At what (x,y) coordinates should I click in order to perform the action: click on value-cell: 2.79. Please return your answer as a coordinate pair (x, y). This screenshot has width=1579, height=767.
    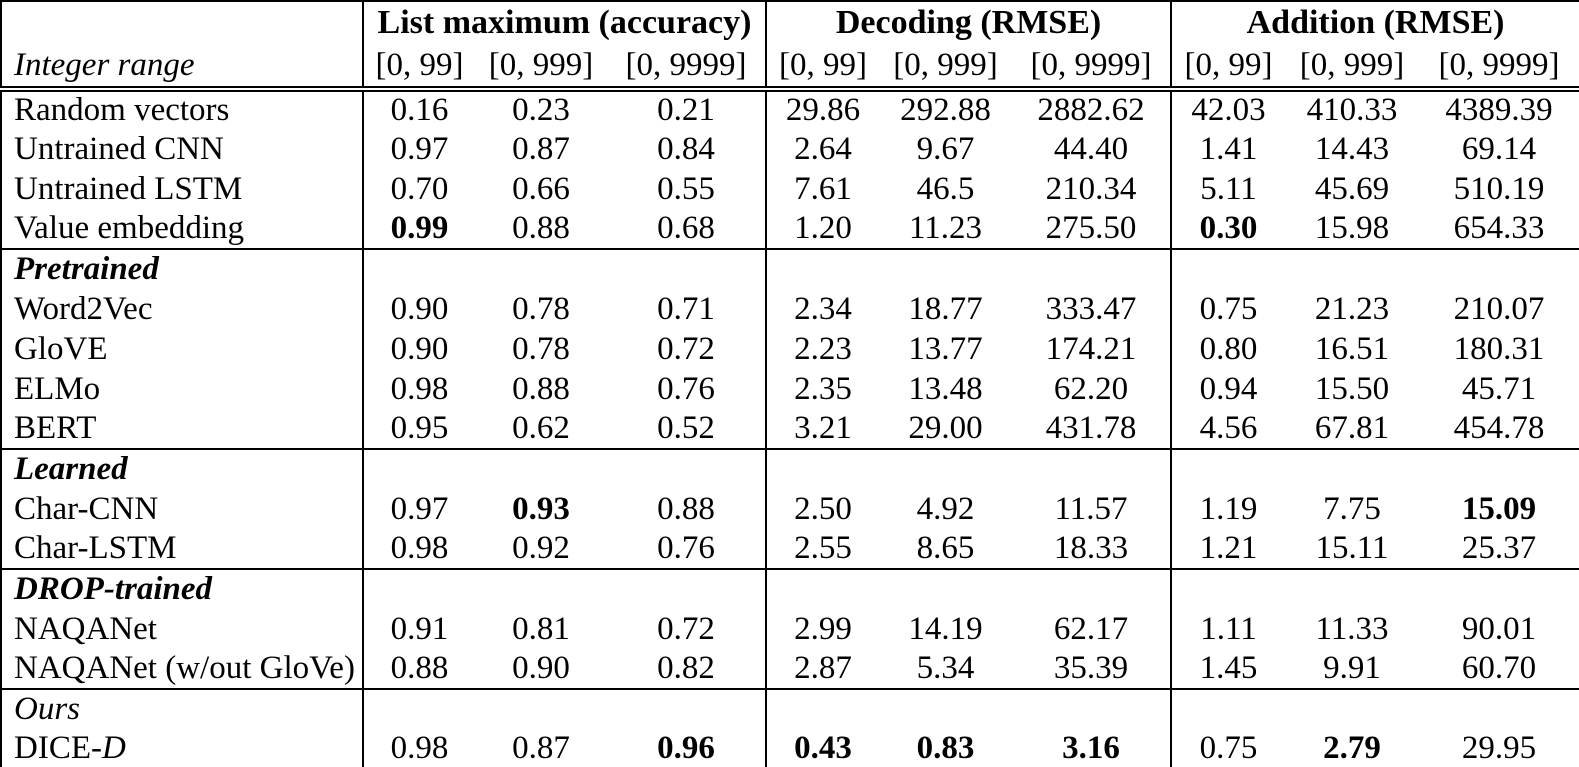
    Looking at the image, I should click on (1352, 748).